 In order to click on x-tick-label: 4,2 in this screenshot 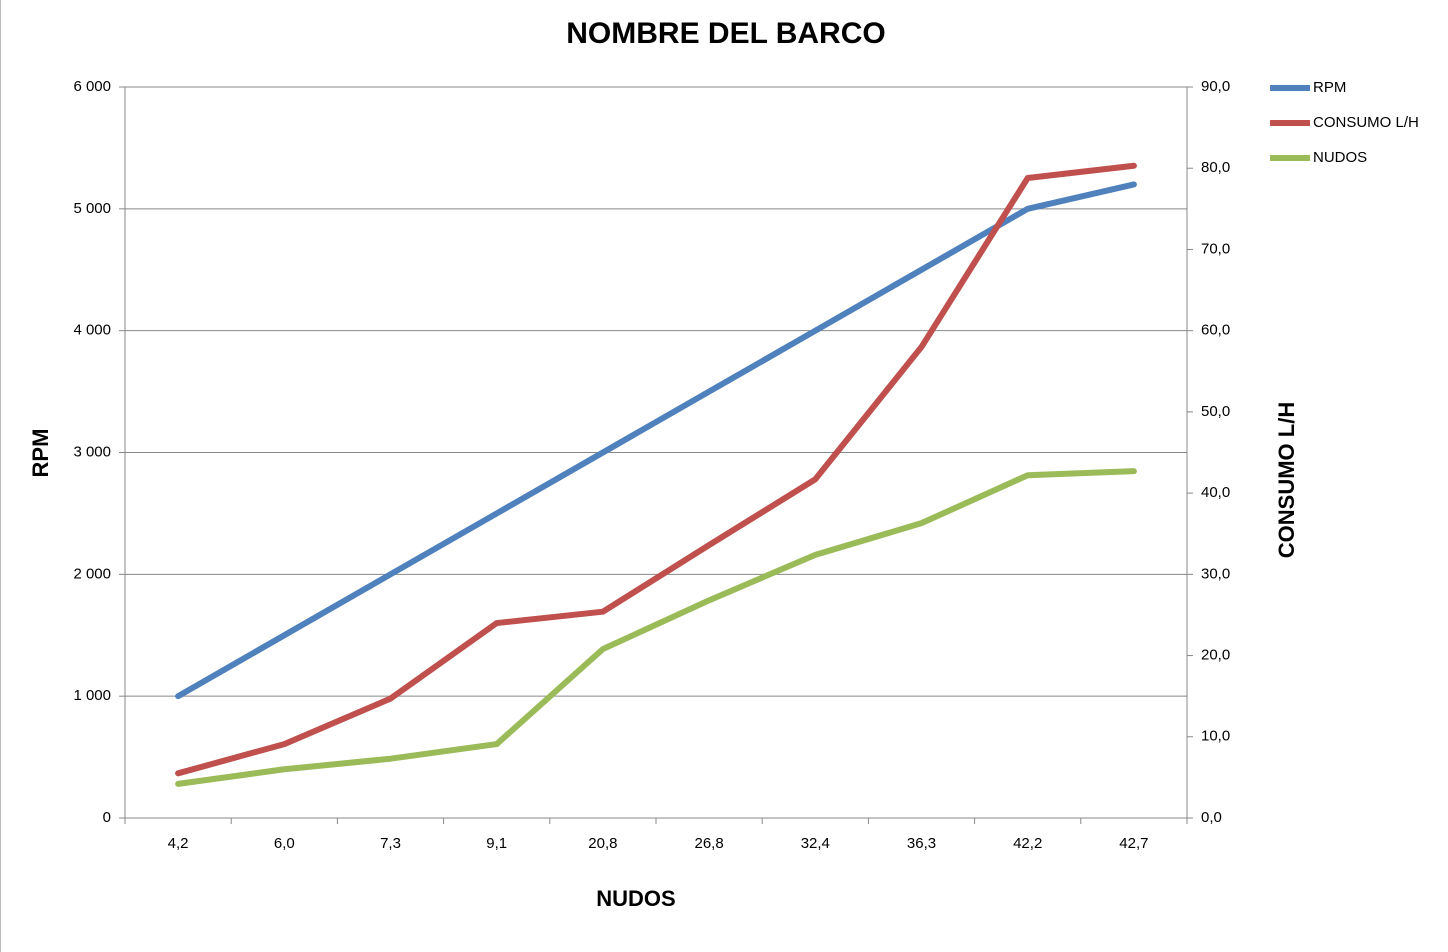, I will do `click(178, 843)`.